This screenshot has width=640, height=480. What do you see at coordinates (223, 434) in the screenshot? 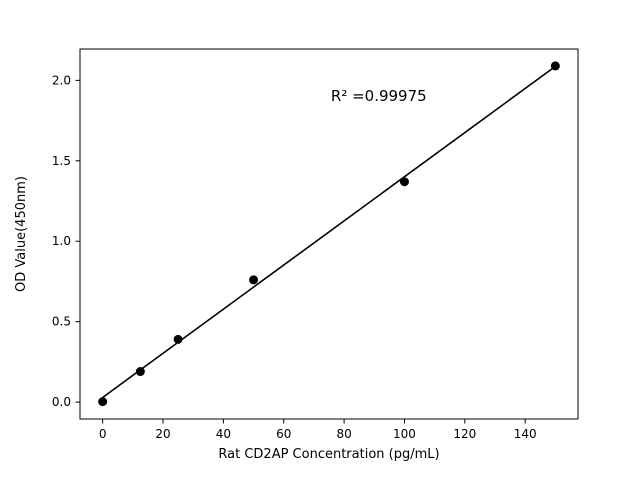
I see `x-tick-label: 40` at bounding box center [223, 434].